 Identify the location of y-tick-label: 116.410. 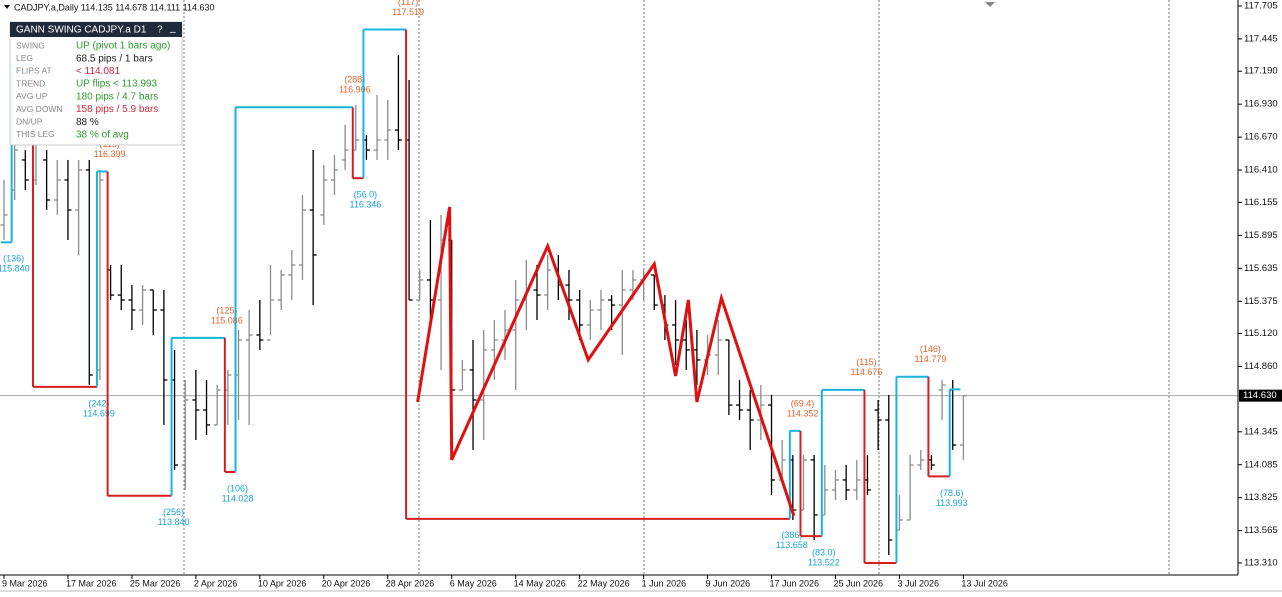
(1261, 170).